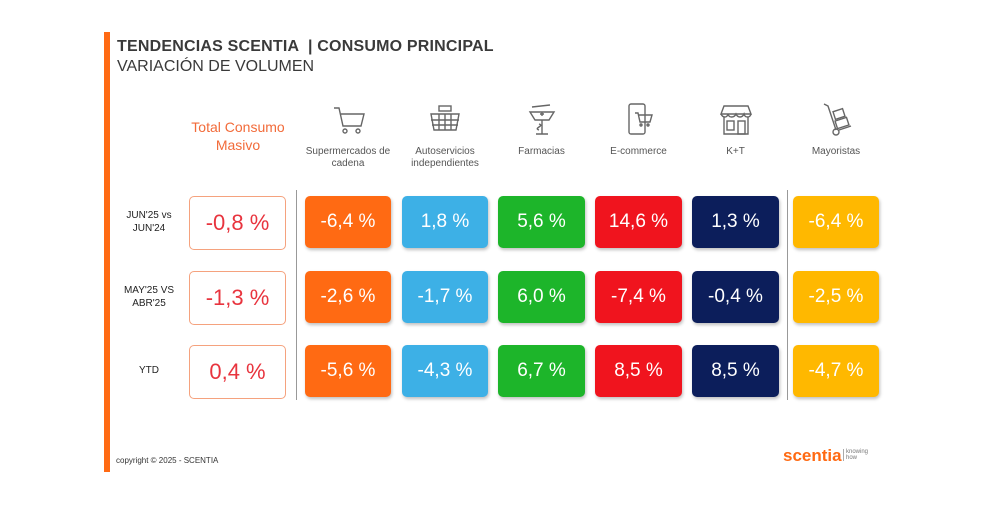 This screenshot has height=513, width=992. Describe the element at coordinates (541, 297) in the screenshot. I see `value-cell: 6,0 %` at that location.